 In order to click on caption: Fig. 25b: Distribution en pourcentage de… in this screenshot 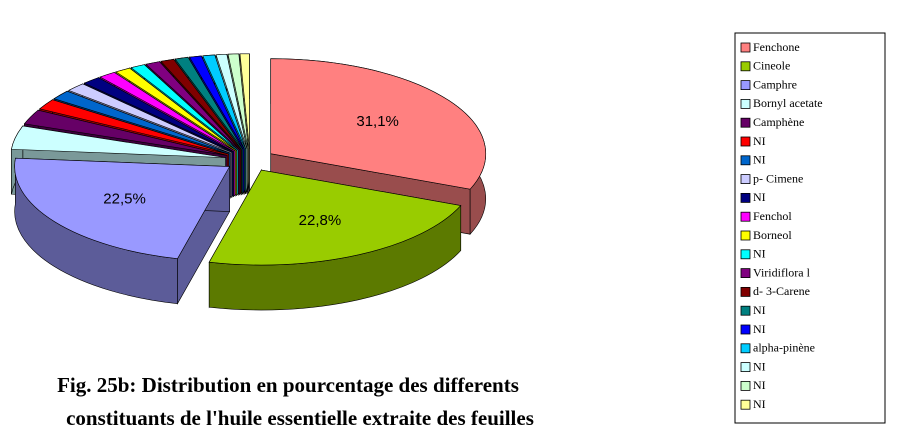, I will do `click(288, 385)`.